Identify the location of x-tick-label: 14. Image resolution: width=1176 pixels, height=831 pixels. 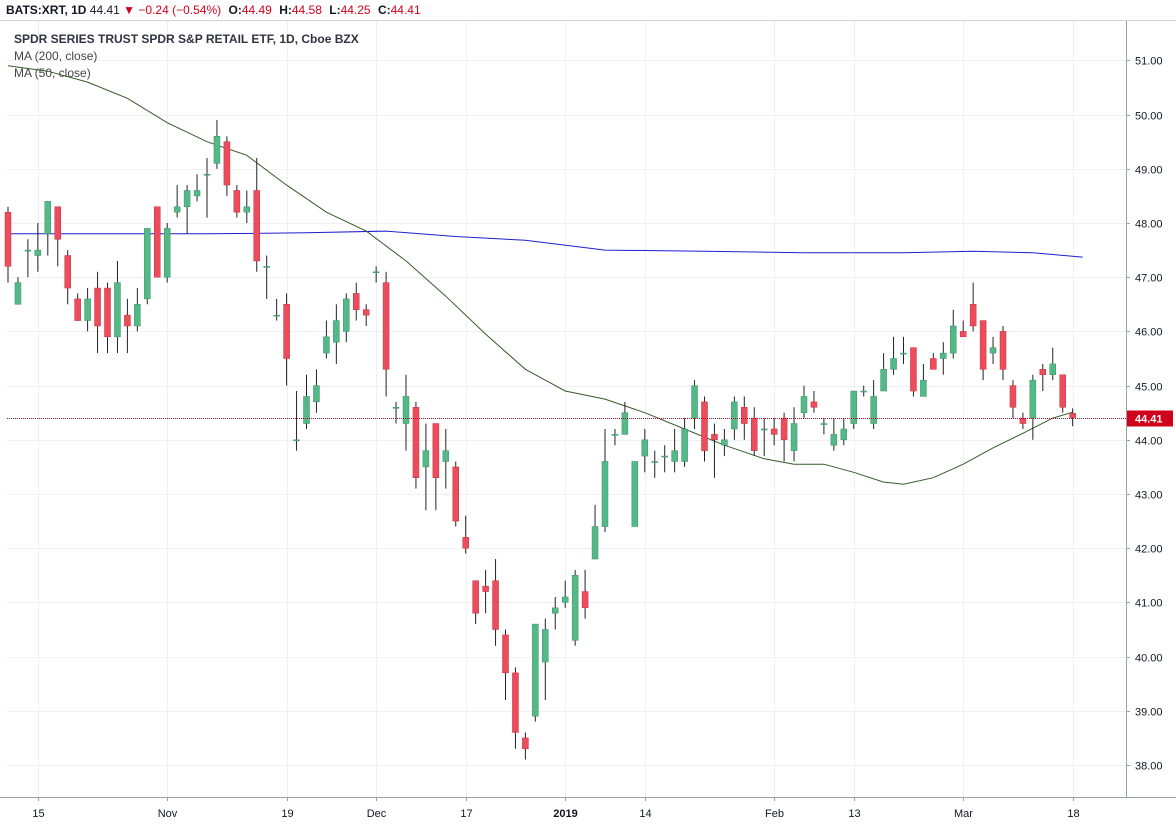
(645, 814).